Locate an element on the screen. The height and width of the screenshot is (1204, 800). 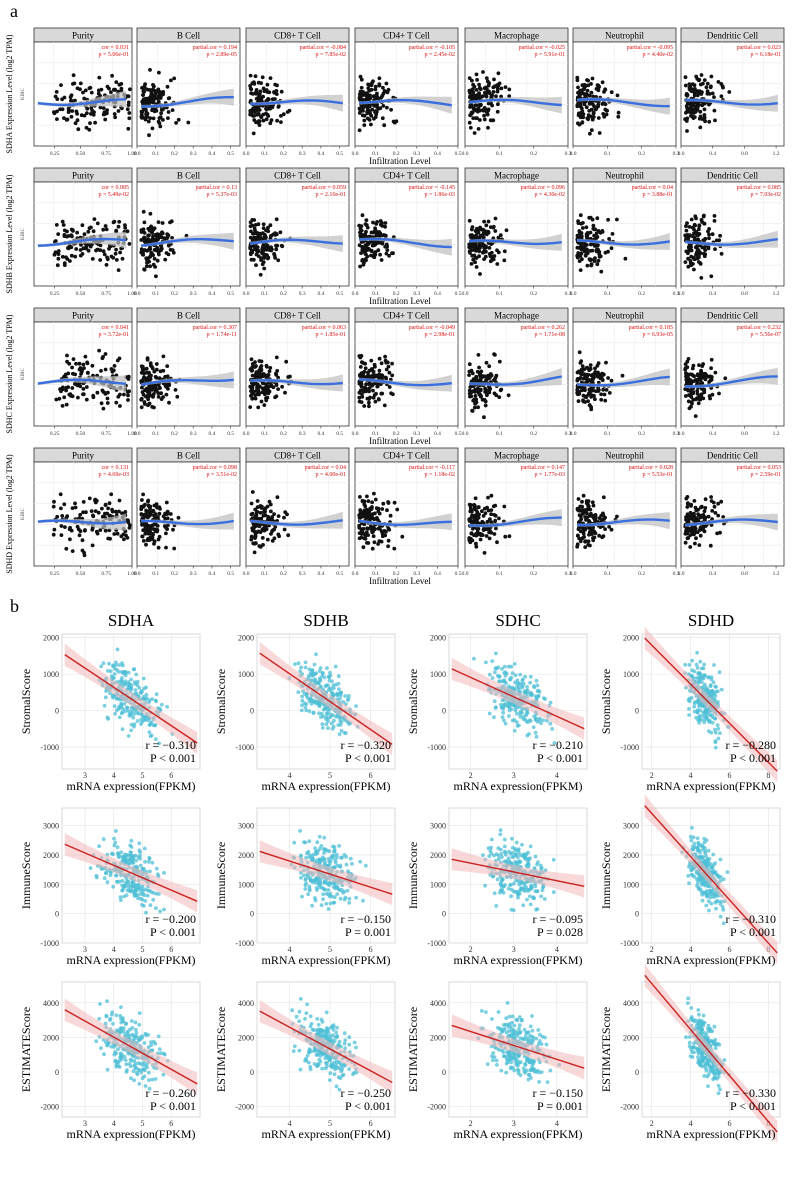
x-tick-label: 0.4 is located at coordinates (320, 294).